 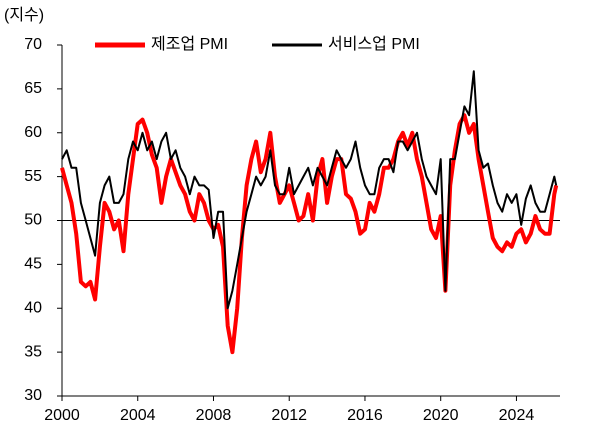 What do you see at coordinates (33, 264) in the screenshot?
I see `y-tick-label: 45` at bounding box center [33, 264].